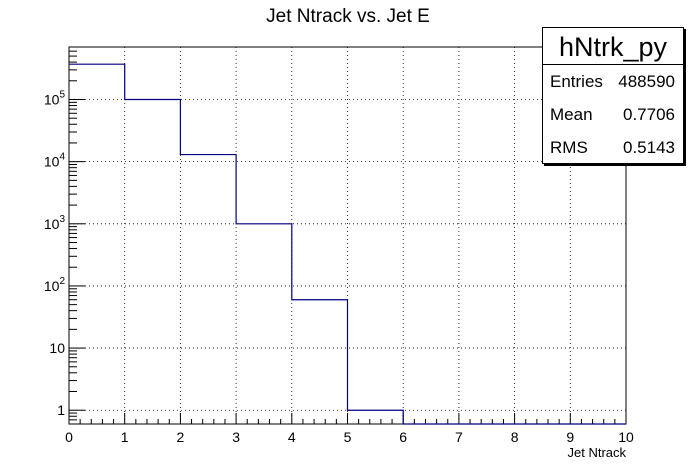  What do you see at coordinates (57, 348) in the screenshot?
I see `y-tick-label: 10` at bounding box center [57, 348].